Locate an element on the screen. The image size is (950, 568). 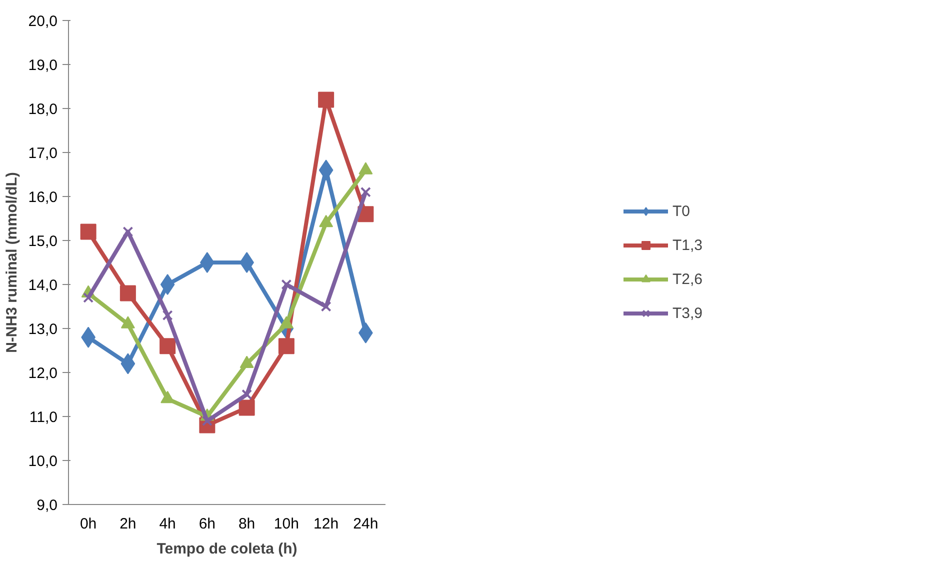
x-tick-label: 6h is located at coordinates (207, 524).